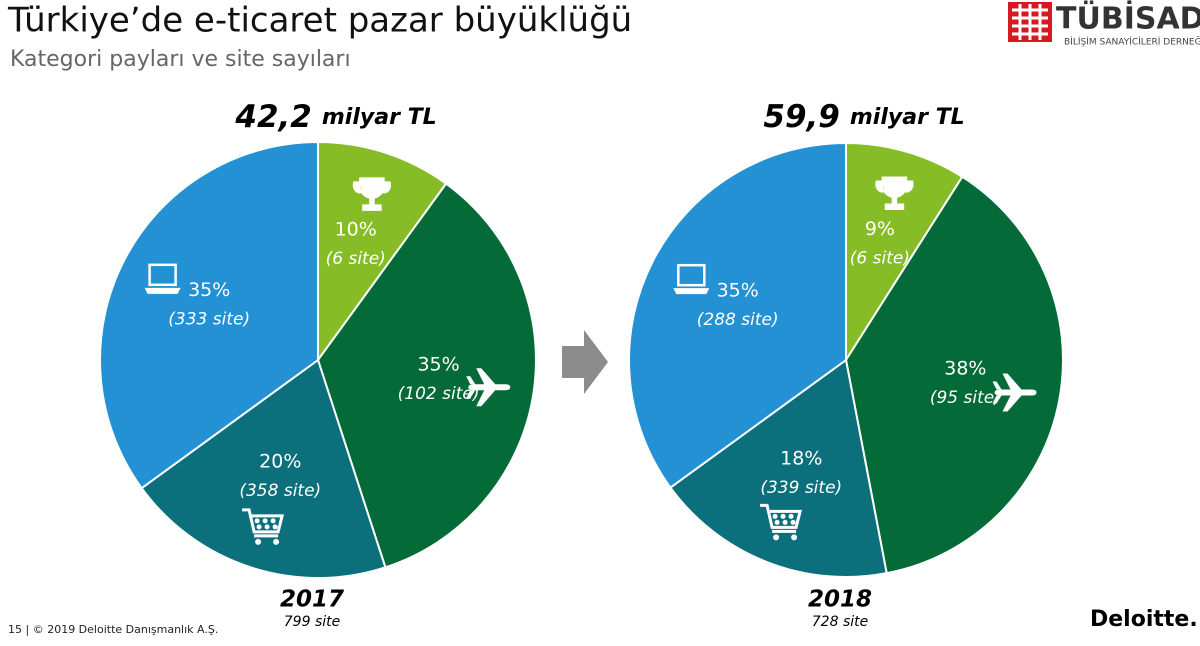  I want to click on slice-site-label: (95 site), so click(965, 398).